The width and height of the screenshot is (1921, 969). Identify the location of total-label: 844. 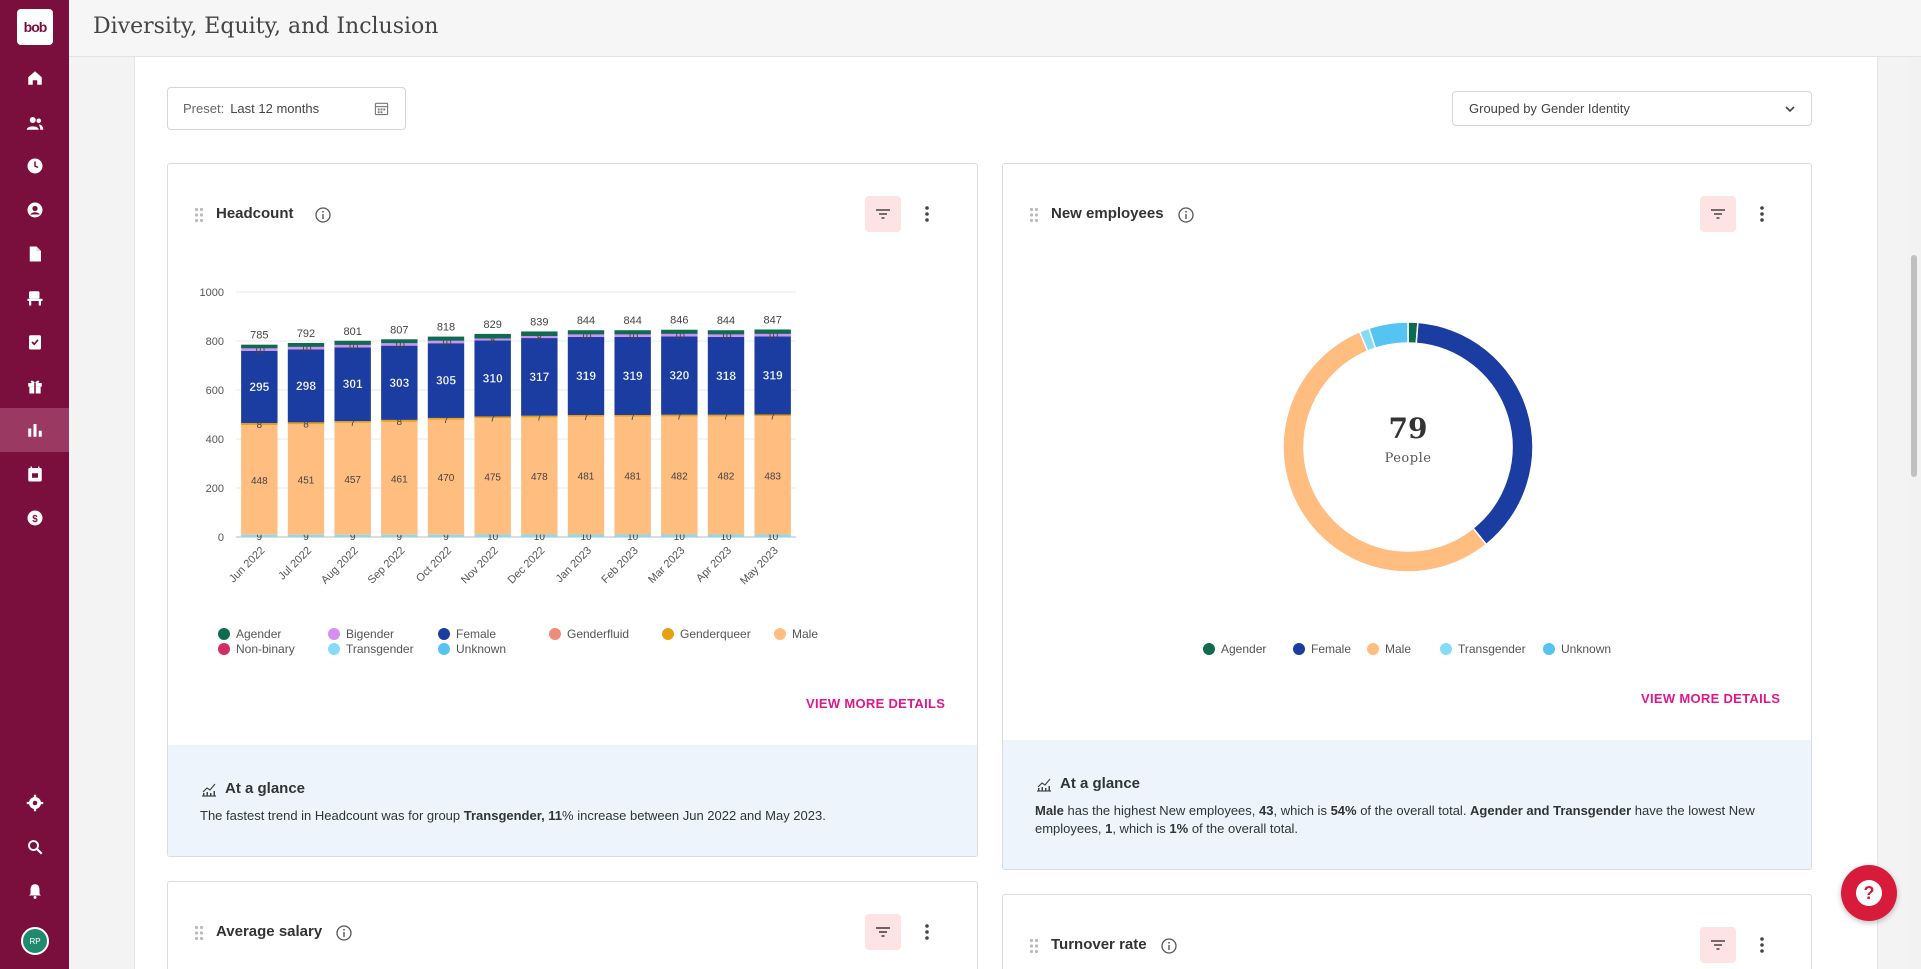
(586, 321).